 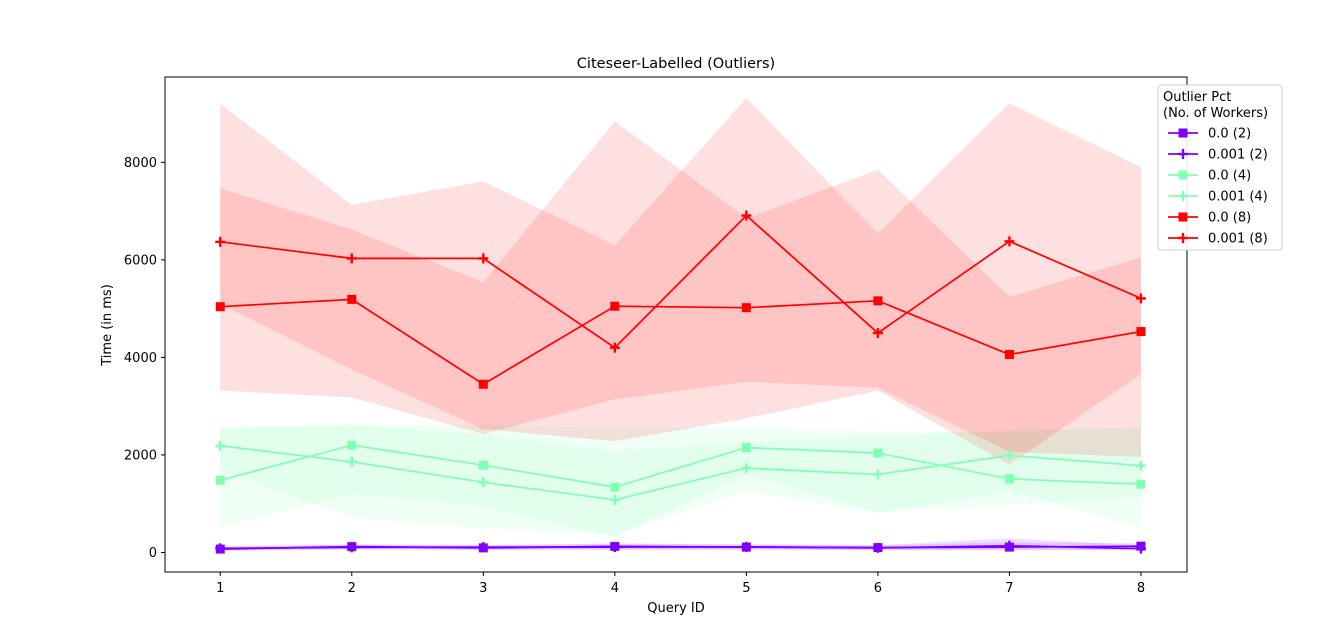 I want to click on x-tick-label-4: 4, so click(x=615, y=588).